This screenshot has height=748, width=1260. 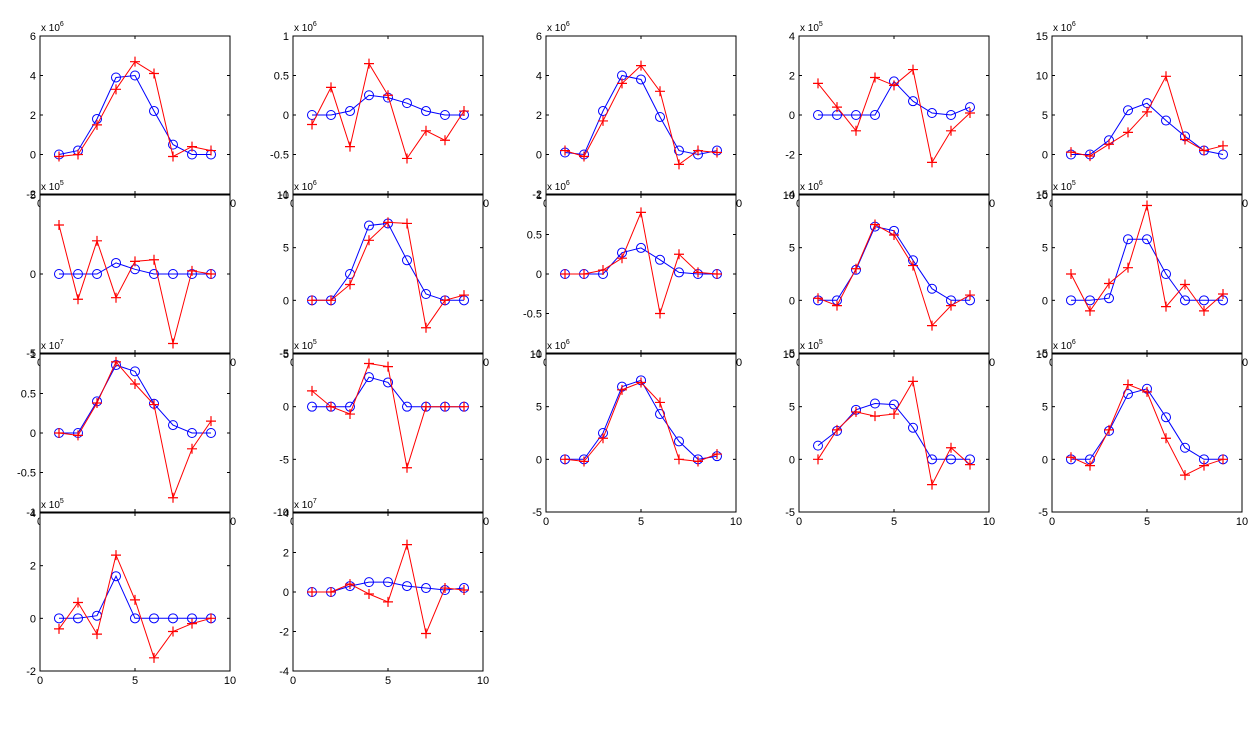 What do you see at coordinates (811, 345) in the screenshot?
I see `y-multiplier-label: x 105` at bounding box center [811, 345].